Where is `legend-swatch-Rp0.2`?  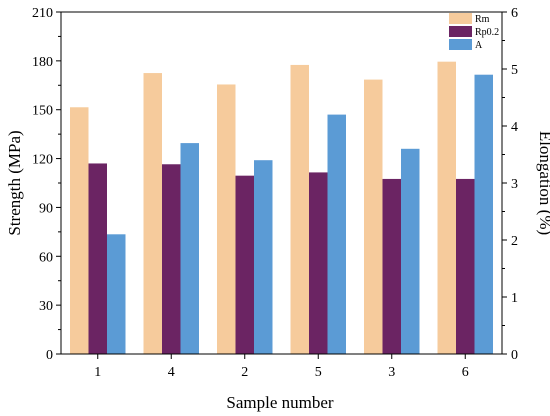 legend-swatch-Rp0.2 is located at coordinates (460, 31).